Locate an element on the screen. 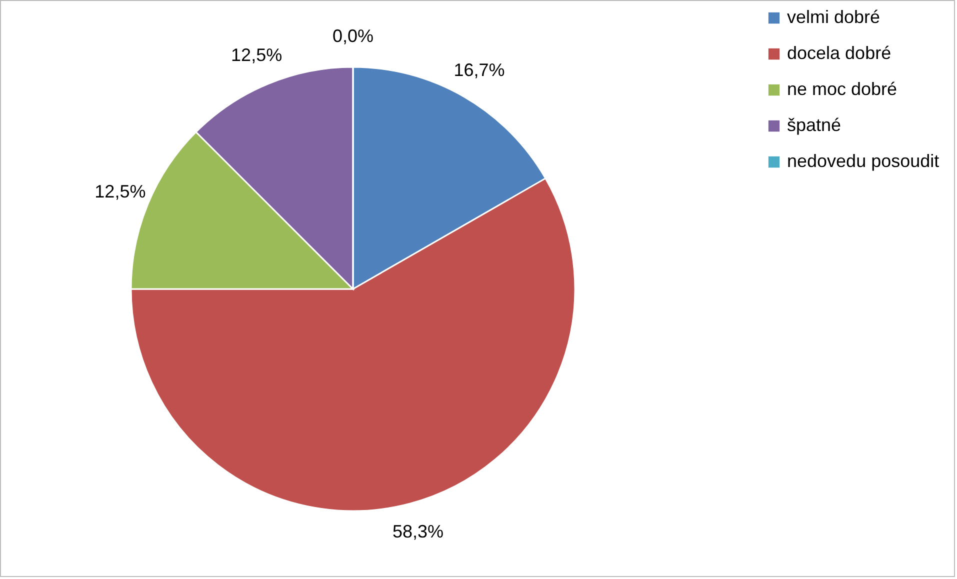  legend-label: velmi dobré is located at coordinates (833, 17).